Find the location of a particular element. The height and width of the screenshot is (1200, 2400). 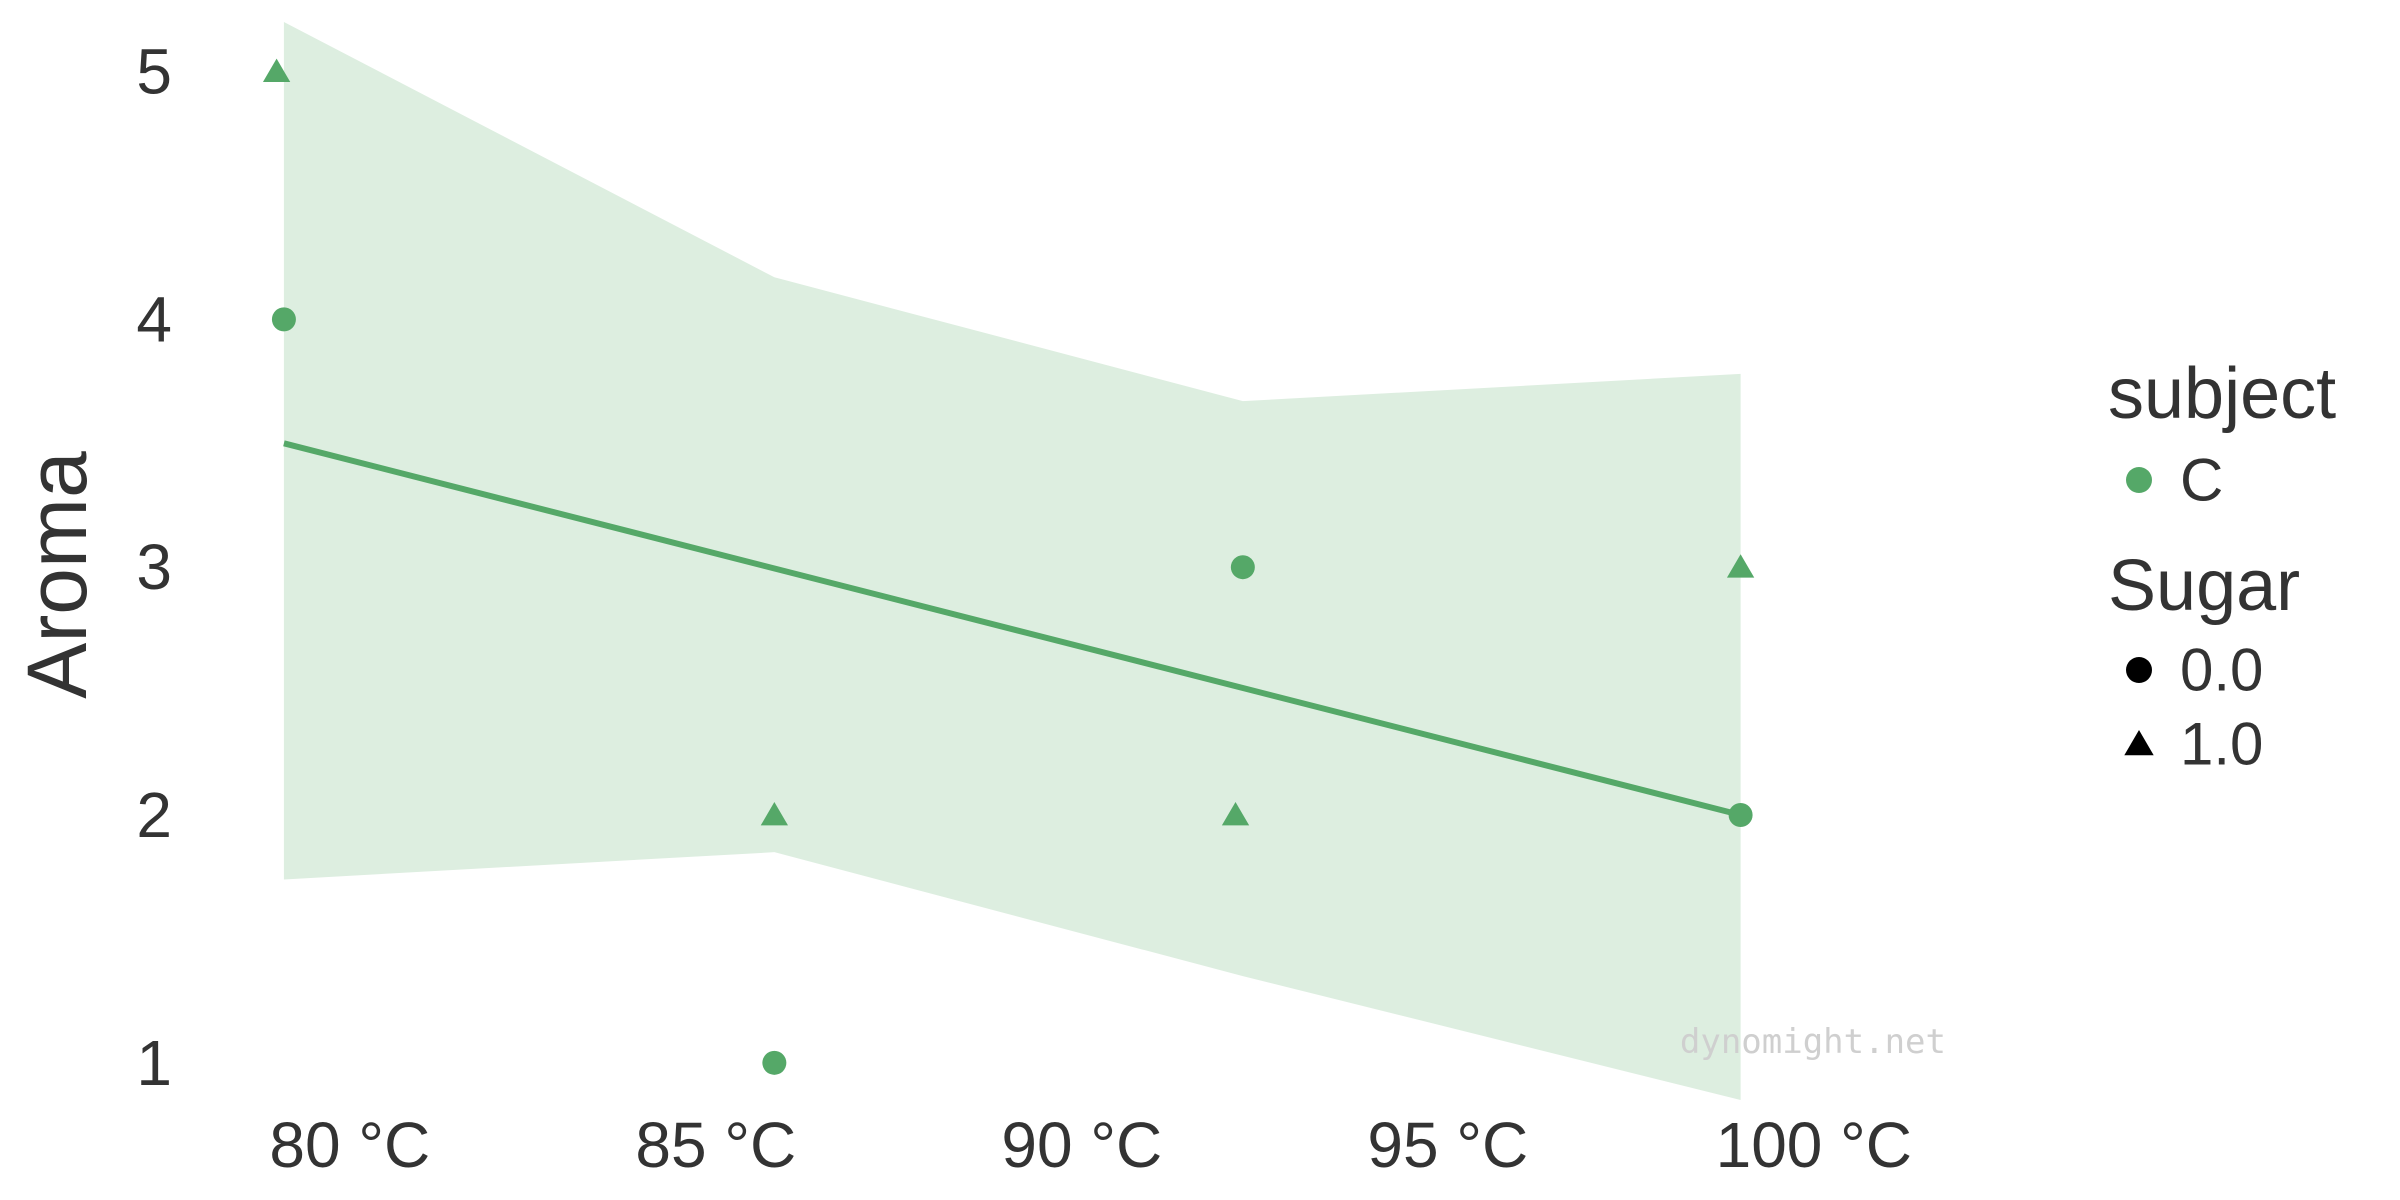

legend-sugar-items: 0.01.0 is located at coordinates (2193, 707).